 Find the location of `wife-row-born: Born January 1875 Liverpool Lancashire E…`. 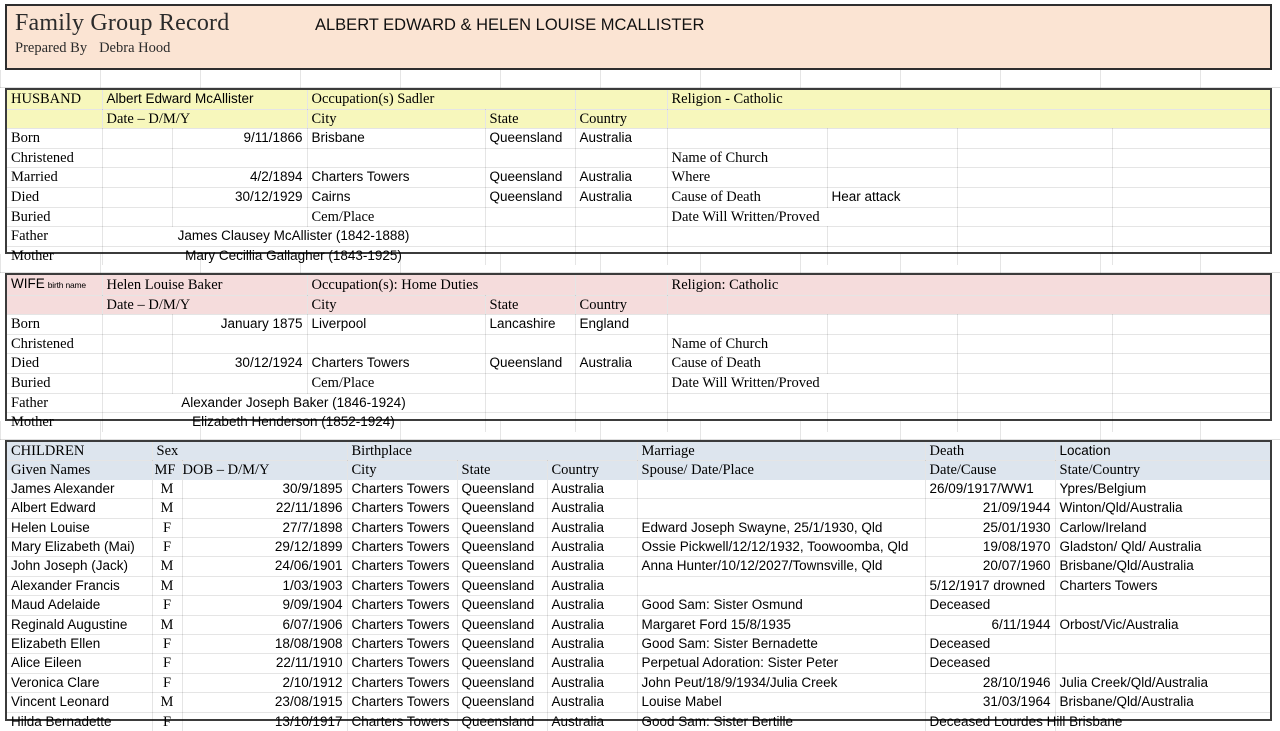

wife-row-born: Born January 1875 Liverpool Lancashire E… is located at coordinates (639, 324).